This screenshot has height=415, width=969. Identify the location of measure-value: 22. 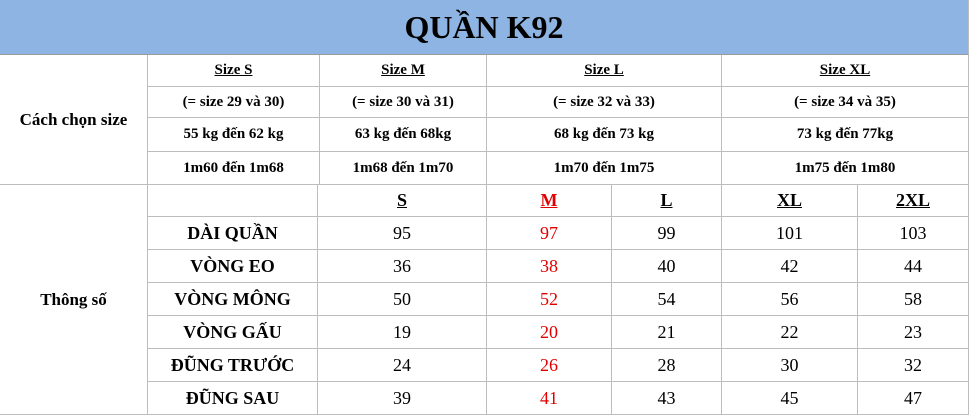
(790, 332).